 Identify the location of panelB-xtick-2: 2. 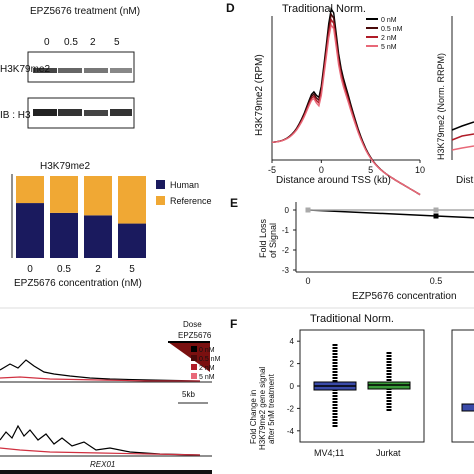
(98, 269).